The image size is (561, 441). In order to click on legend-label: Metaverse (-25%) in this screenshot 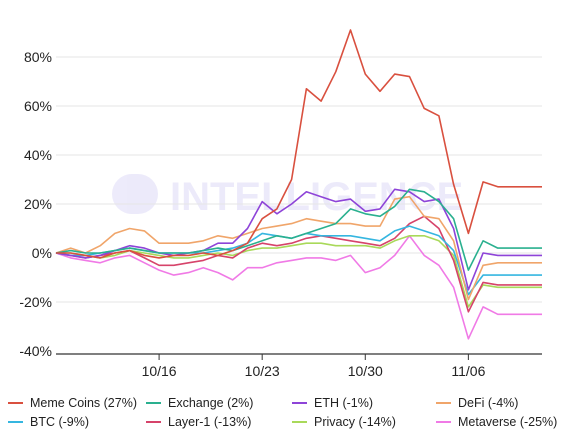, I will do `click(508, 422)`.